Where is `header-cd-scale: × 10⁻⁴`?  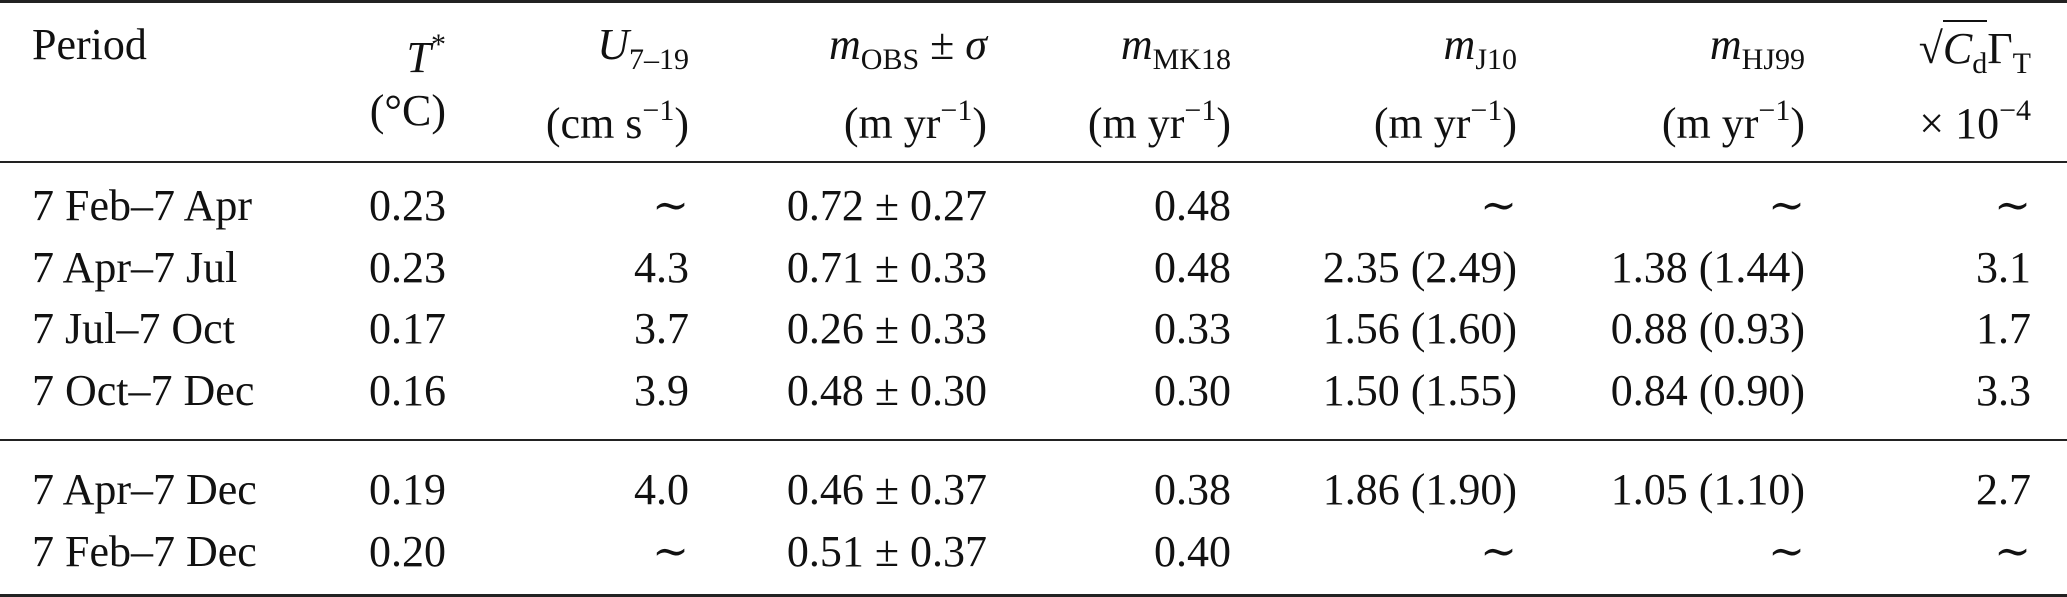
header-cd-scale: × 10⁻⁴ is located at coordinates (1975, 121).